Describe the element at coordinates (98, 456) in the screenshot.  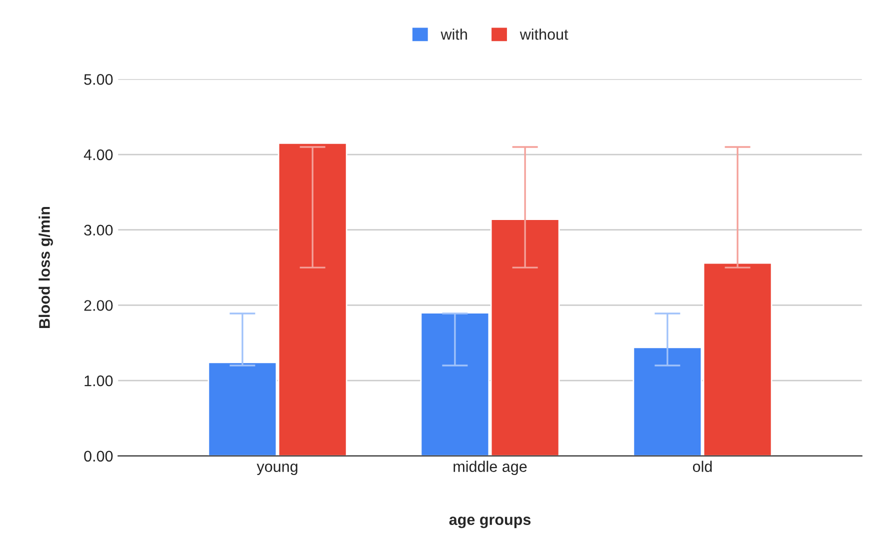
I see `y-tick-label: 0.00` at that location.